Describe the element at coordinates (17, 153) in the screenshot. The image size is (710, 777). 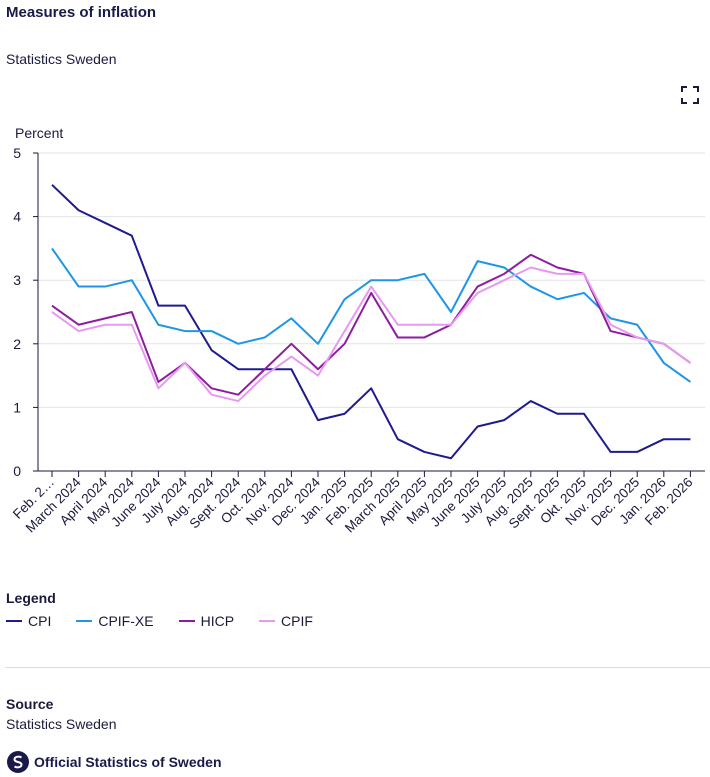
I see `y-tick-label: 5` at that location.